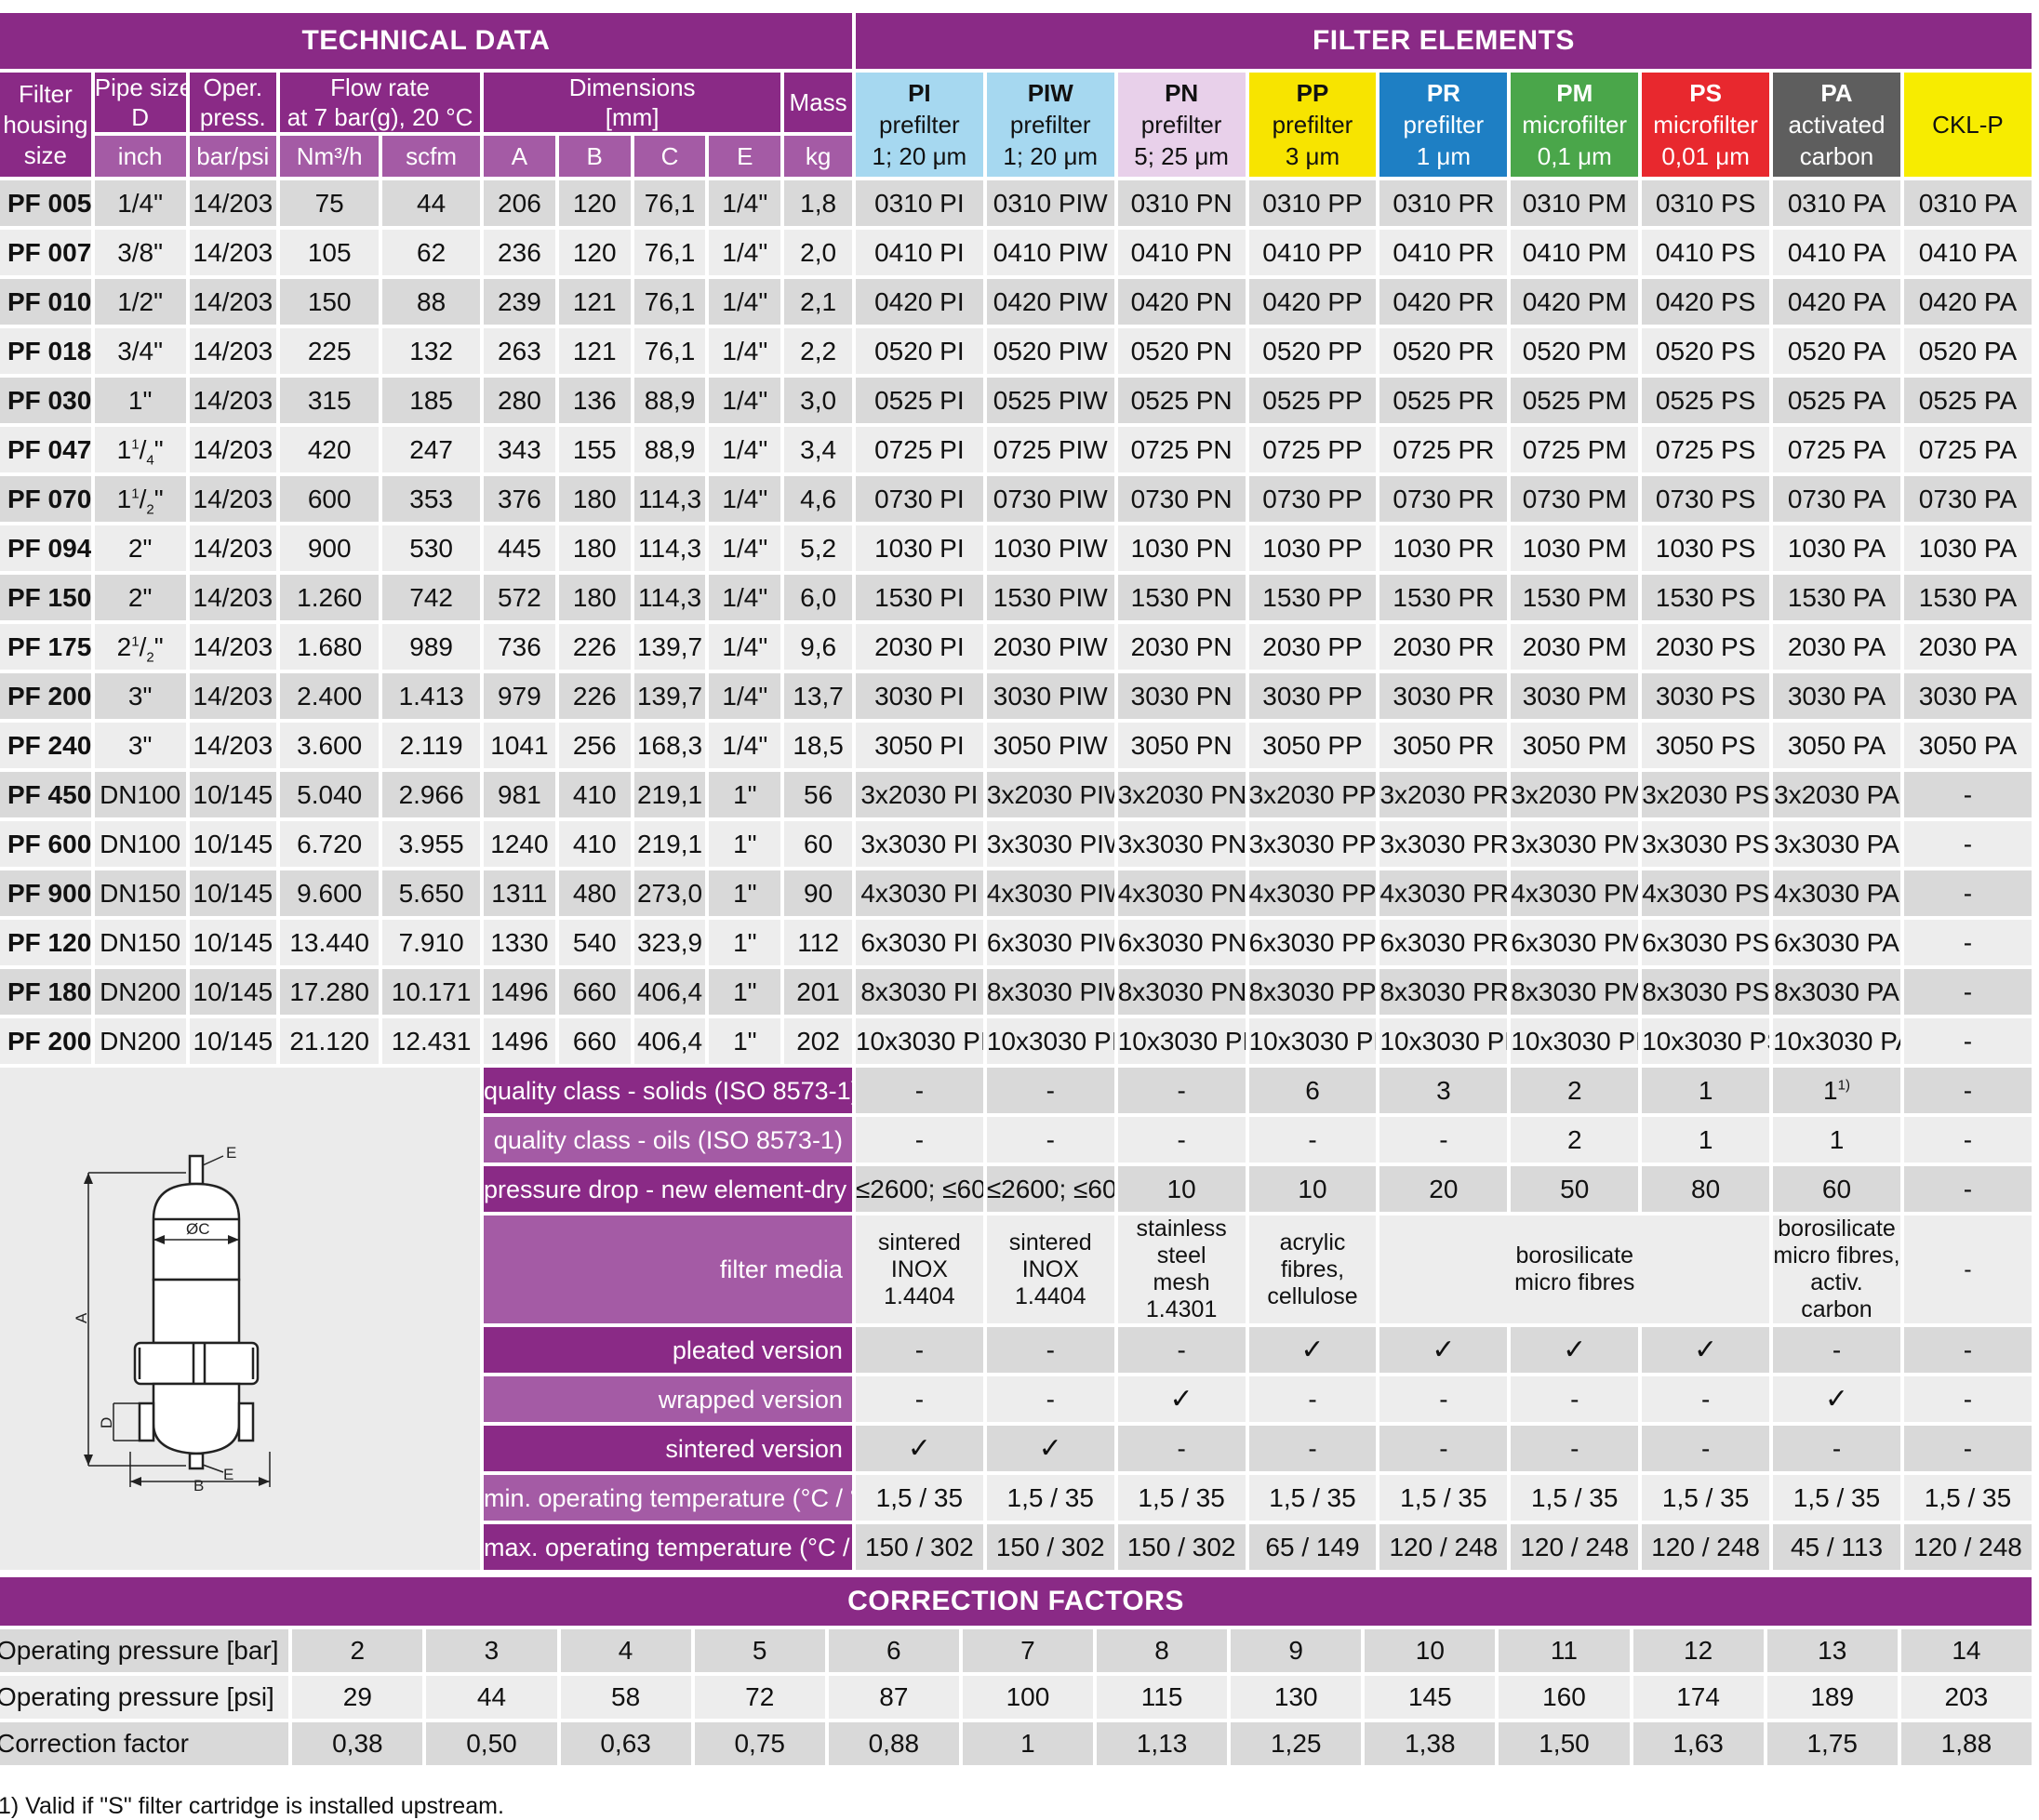 This screenshot has width=2039, height=1820. I want to click on cell-nm3h: 1.680, so click(330, 647).